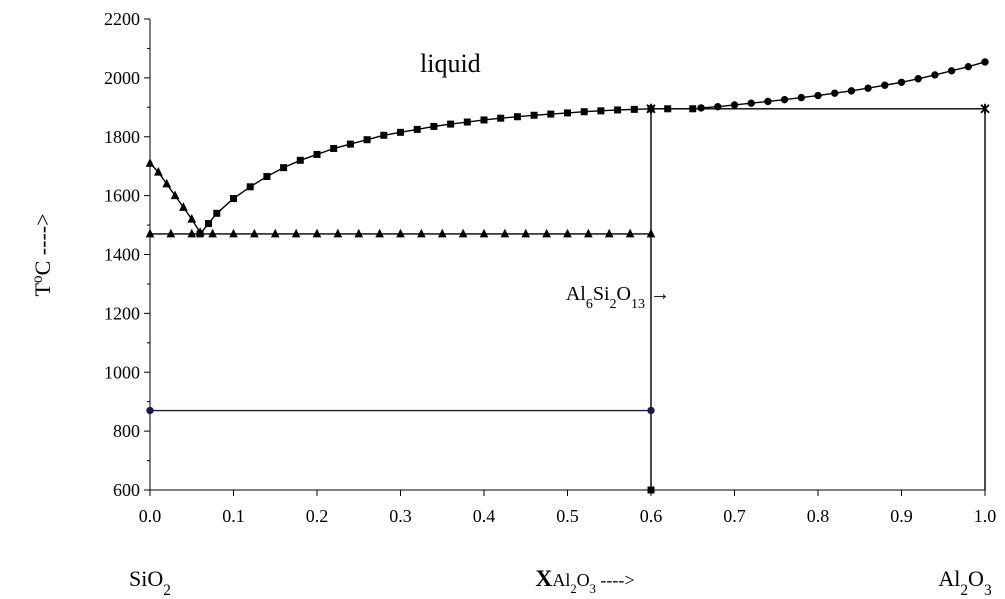 This screenshot has width=1005, height=599. Describe the element at coordinates (122, 313) in the screenshot. I see `y-tick-label: 1200` at that location.